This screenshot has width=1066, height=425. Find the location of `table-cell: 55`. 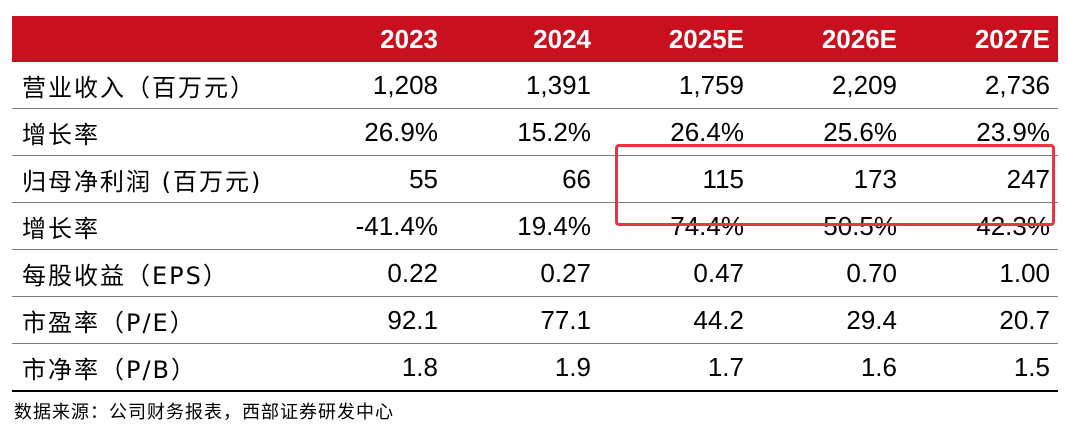

table-cell: 55 is located at coordinates (423, 178).